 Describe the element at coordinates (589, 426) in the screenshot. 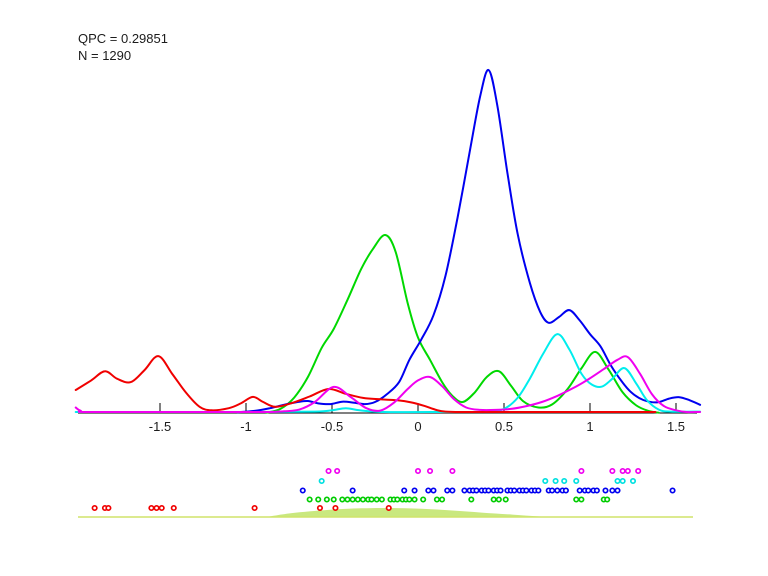

I see `x-tick-label: 1` at that location.